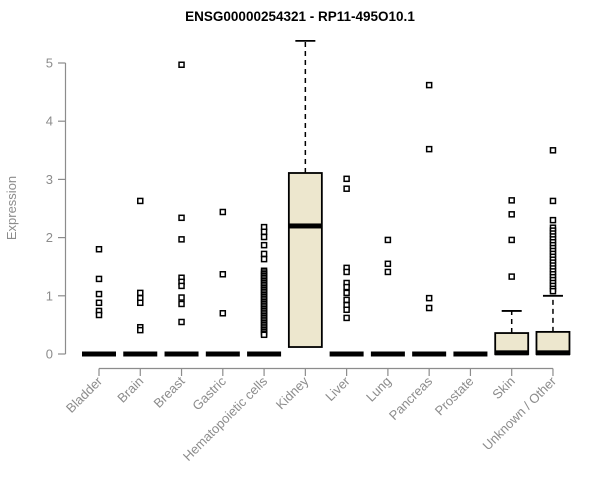 The image size is (600, 500). I want to click on chart-title: ENSG00000254321 - RP11-495O10.1, so click(300, 16).